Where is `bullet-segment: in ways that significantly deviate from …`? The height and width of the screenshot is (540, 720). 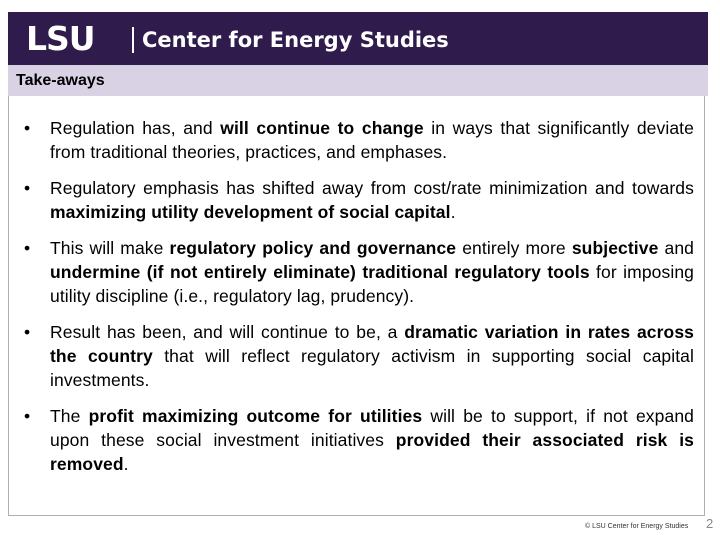
bullet-segment: in ways that significantly deviate from … is located at coordinates (372, 140).